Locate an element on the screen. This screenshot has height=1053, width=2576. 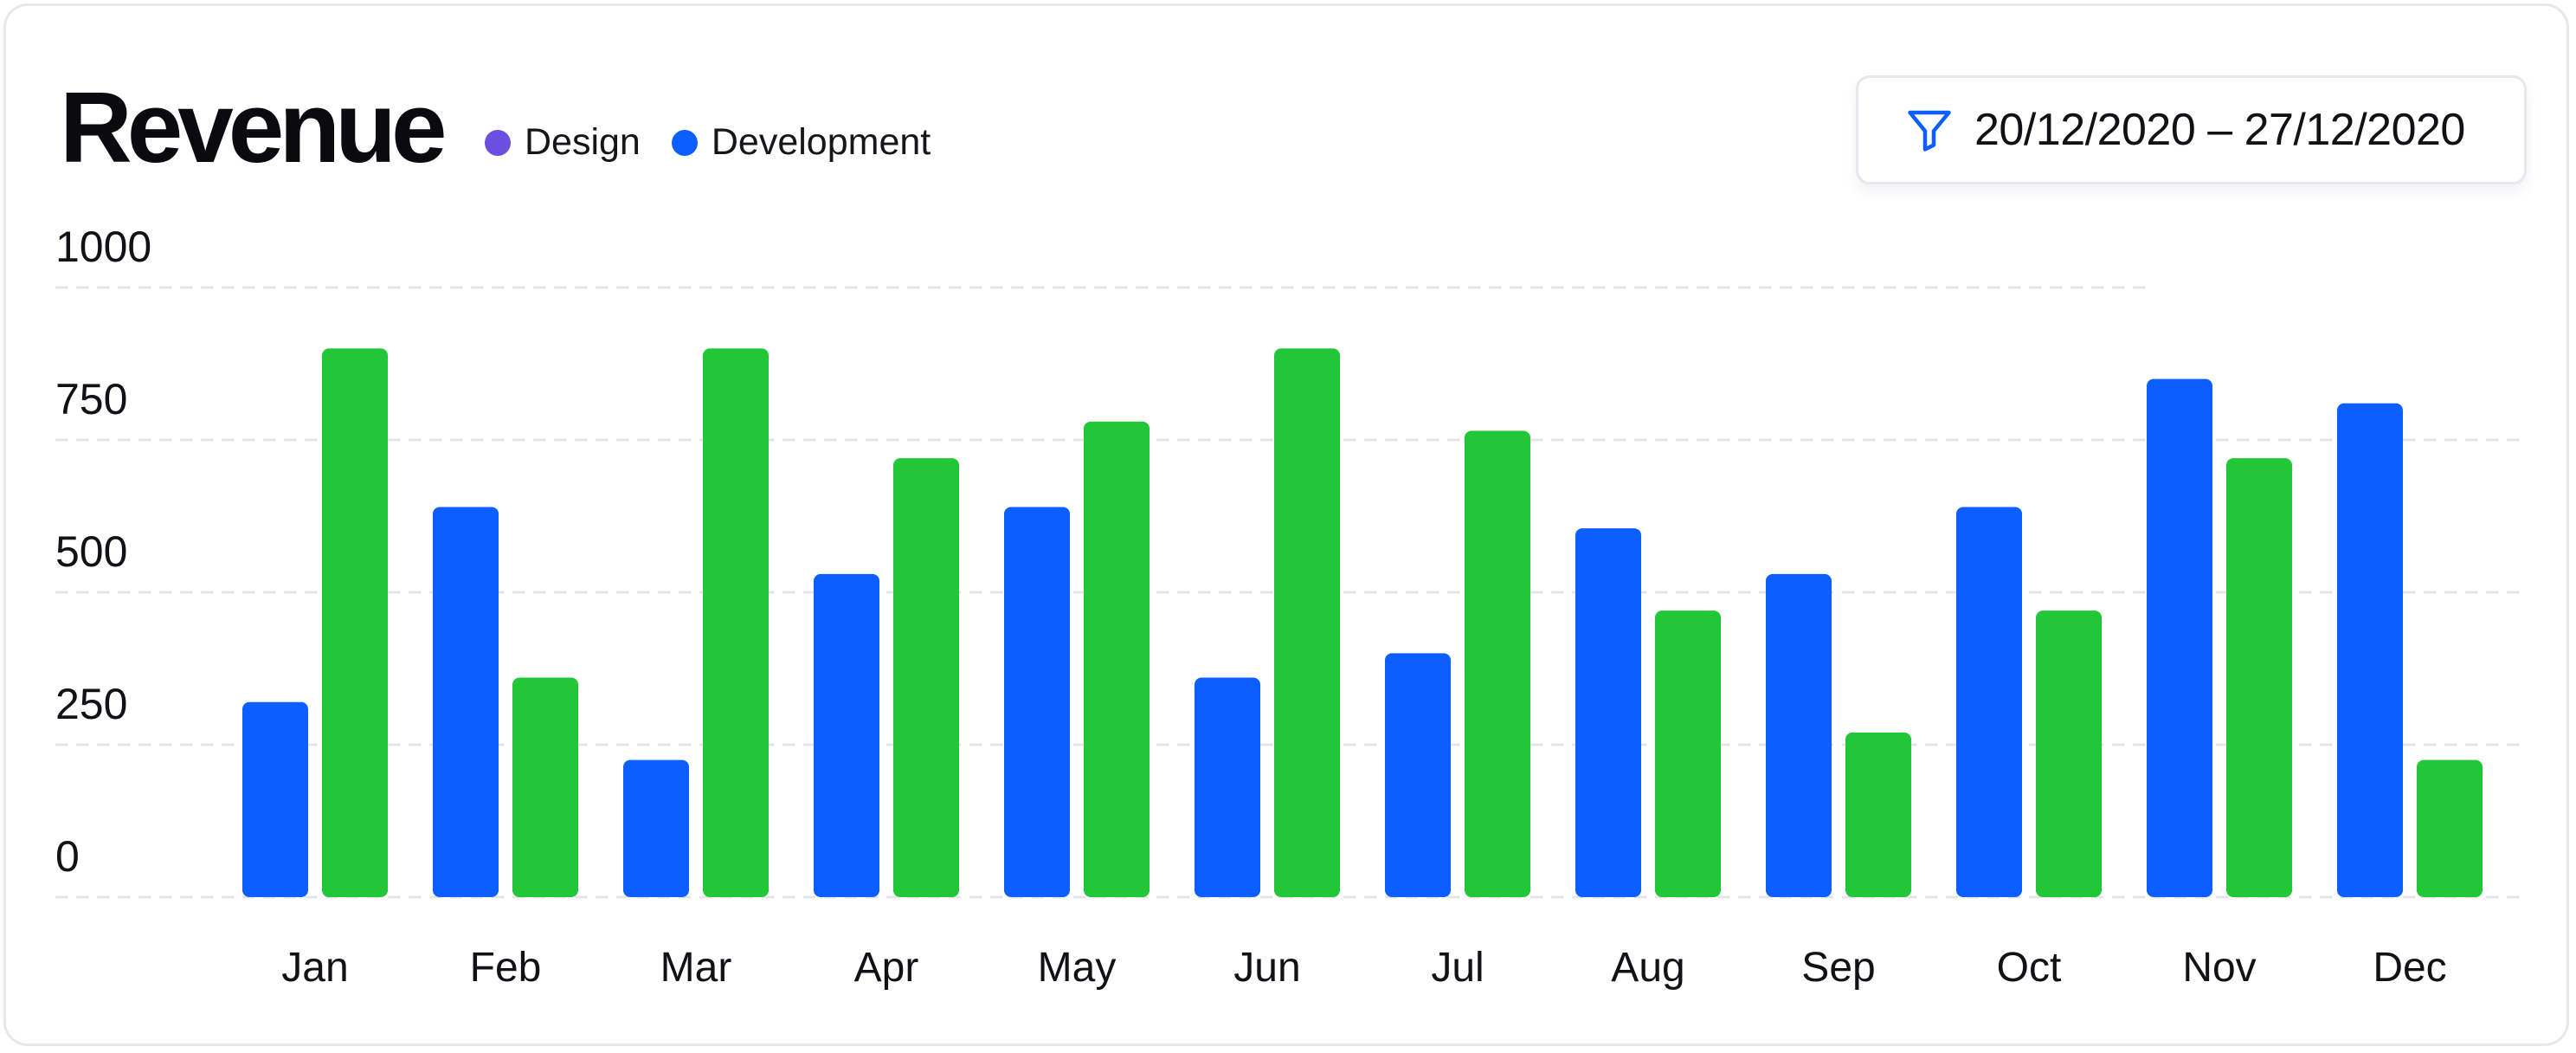
legend-item-development: Development is located at coordinates (801, 142).